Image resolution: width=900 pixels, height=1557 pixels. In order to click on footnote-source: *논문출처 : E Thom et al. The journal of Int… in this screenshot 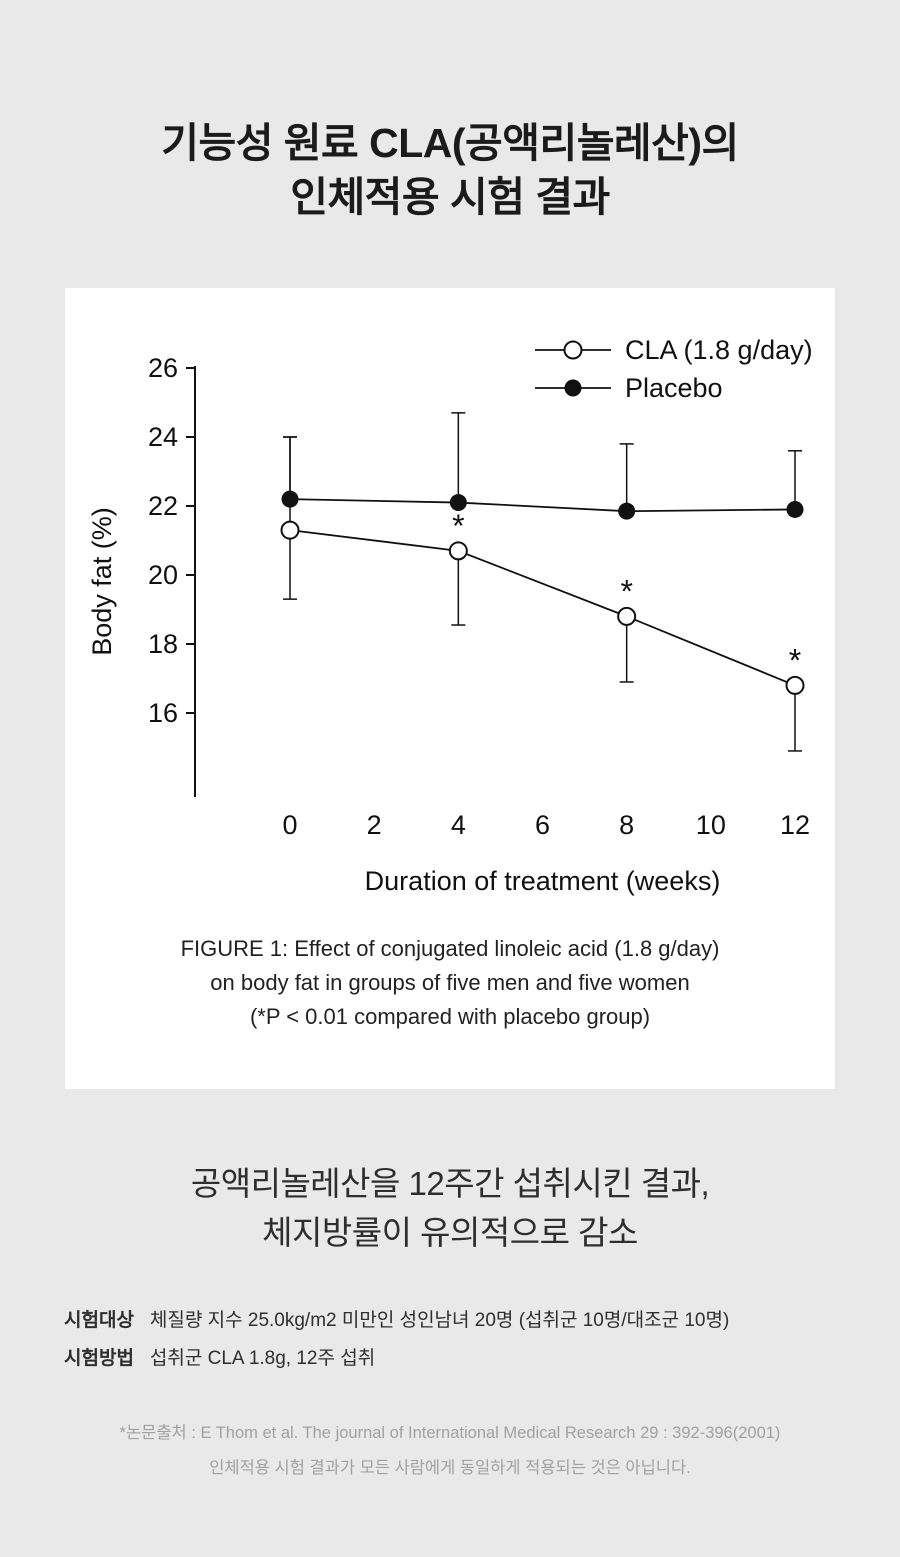, I will do `click(450, 1432)`.